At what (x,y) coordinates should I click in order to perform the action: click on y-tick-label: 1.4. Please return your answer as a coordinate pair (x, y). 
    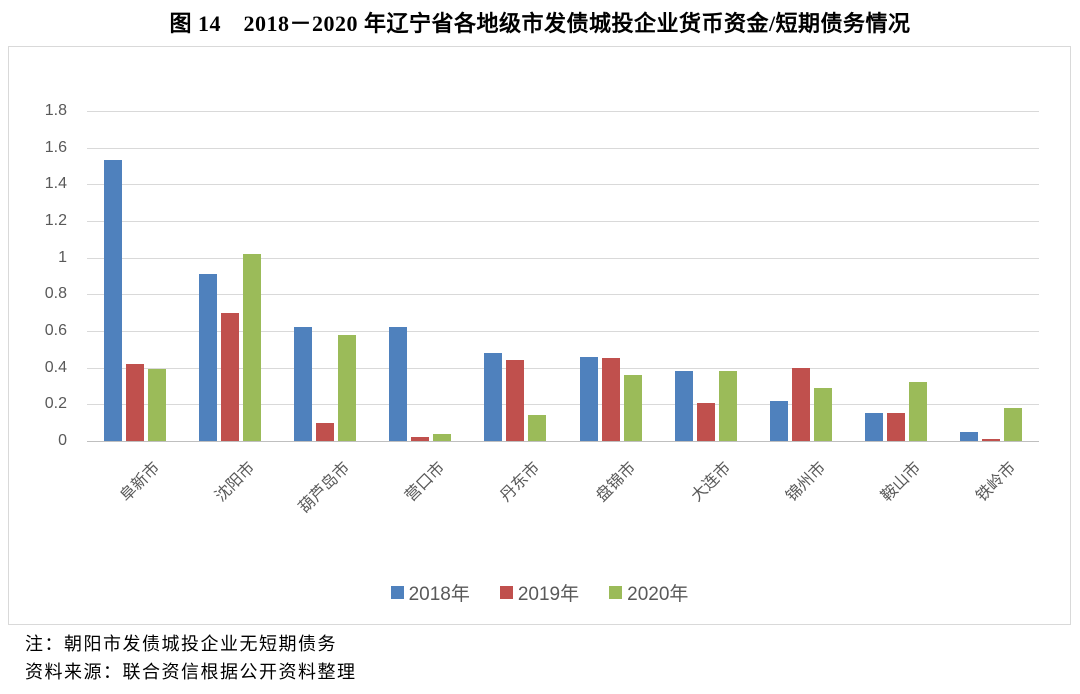
    Looking at the image, I should click on (55, 183).